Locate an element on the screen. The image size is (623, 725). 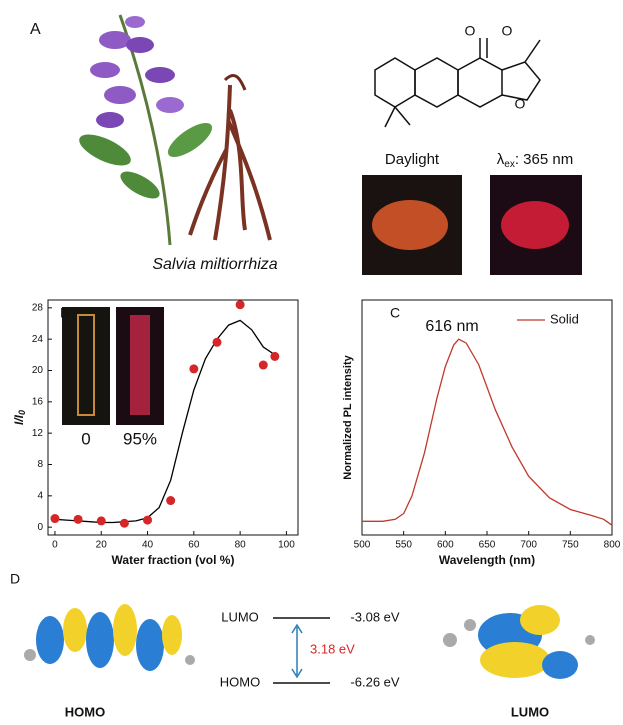
label-subscript: 0 is located at coordinates (22, 412).